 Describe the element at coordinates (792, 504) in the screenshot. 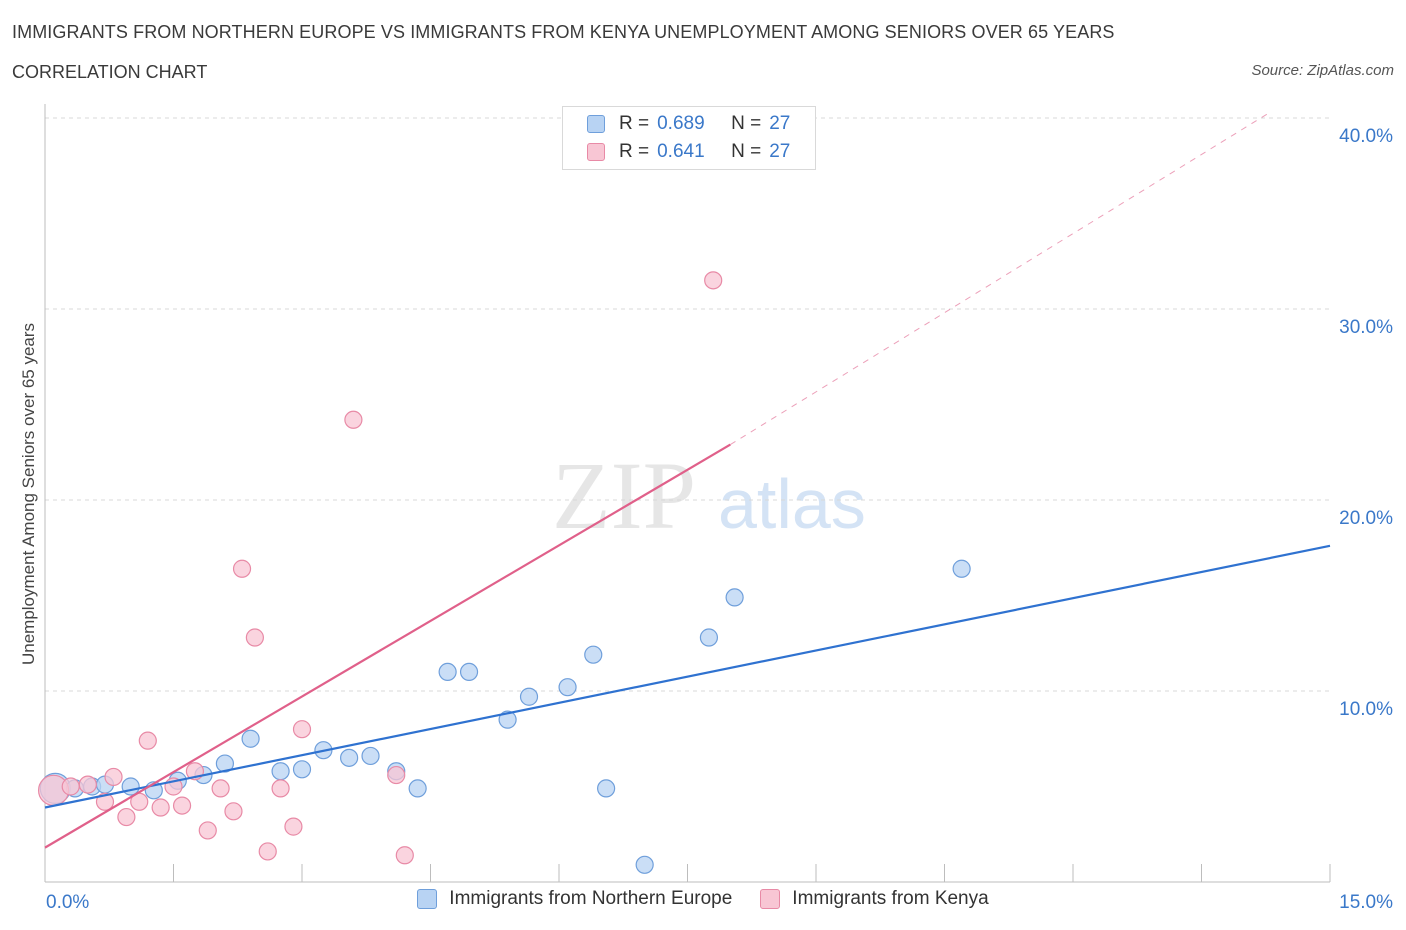

I see `watermark-atlas: atlas` at that location.